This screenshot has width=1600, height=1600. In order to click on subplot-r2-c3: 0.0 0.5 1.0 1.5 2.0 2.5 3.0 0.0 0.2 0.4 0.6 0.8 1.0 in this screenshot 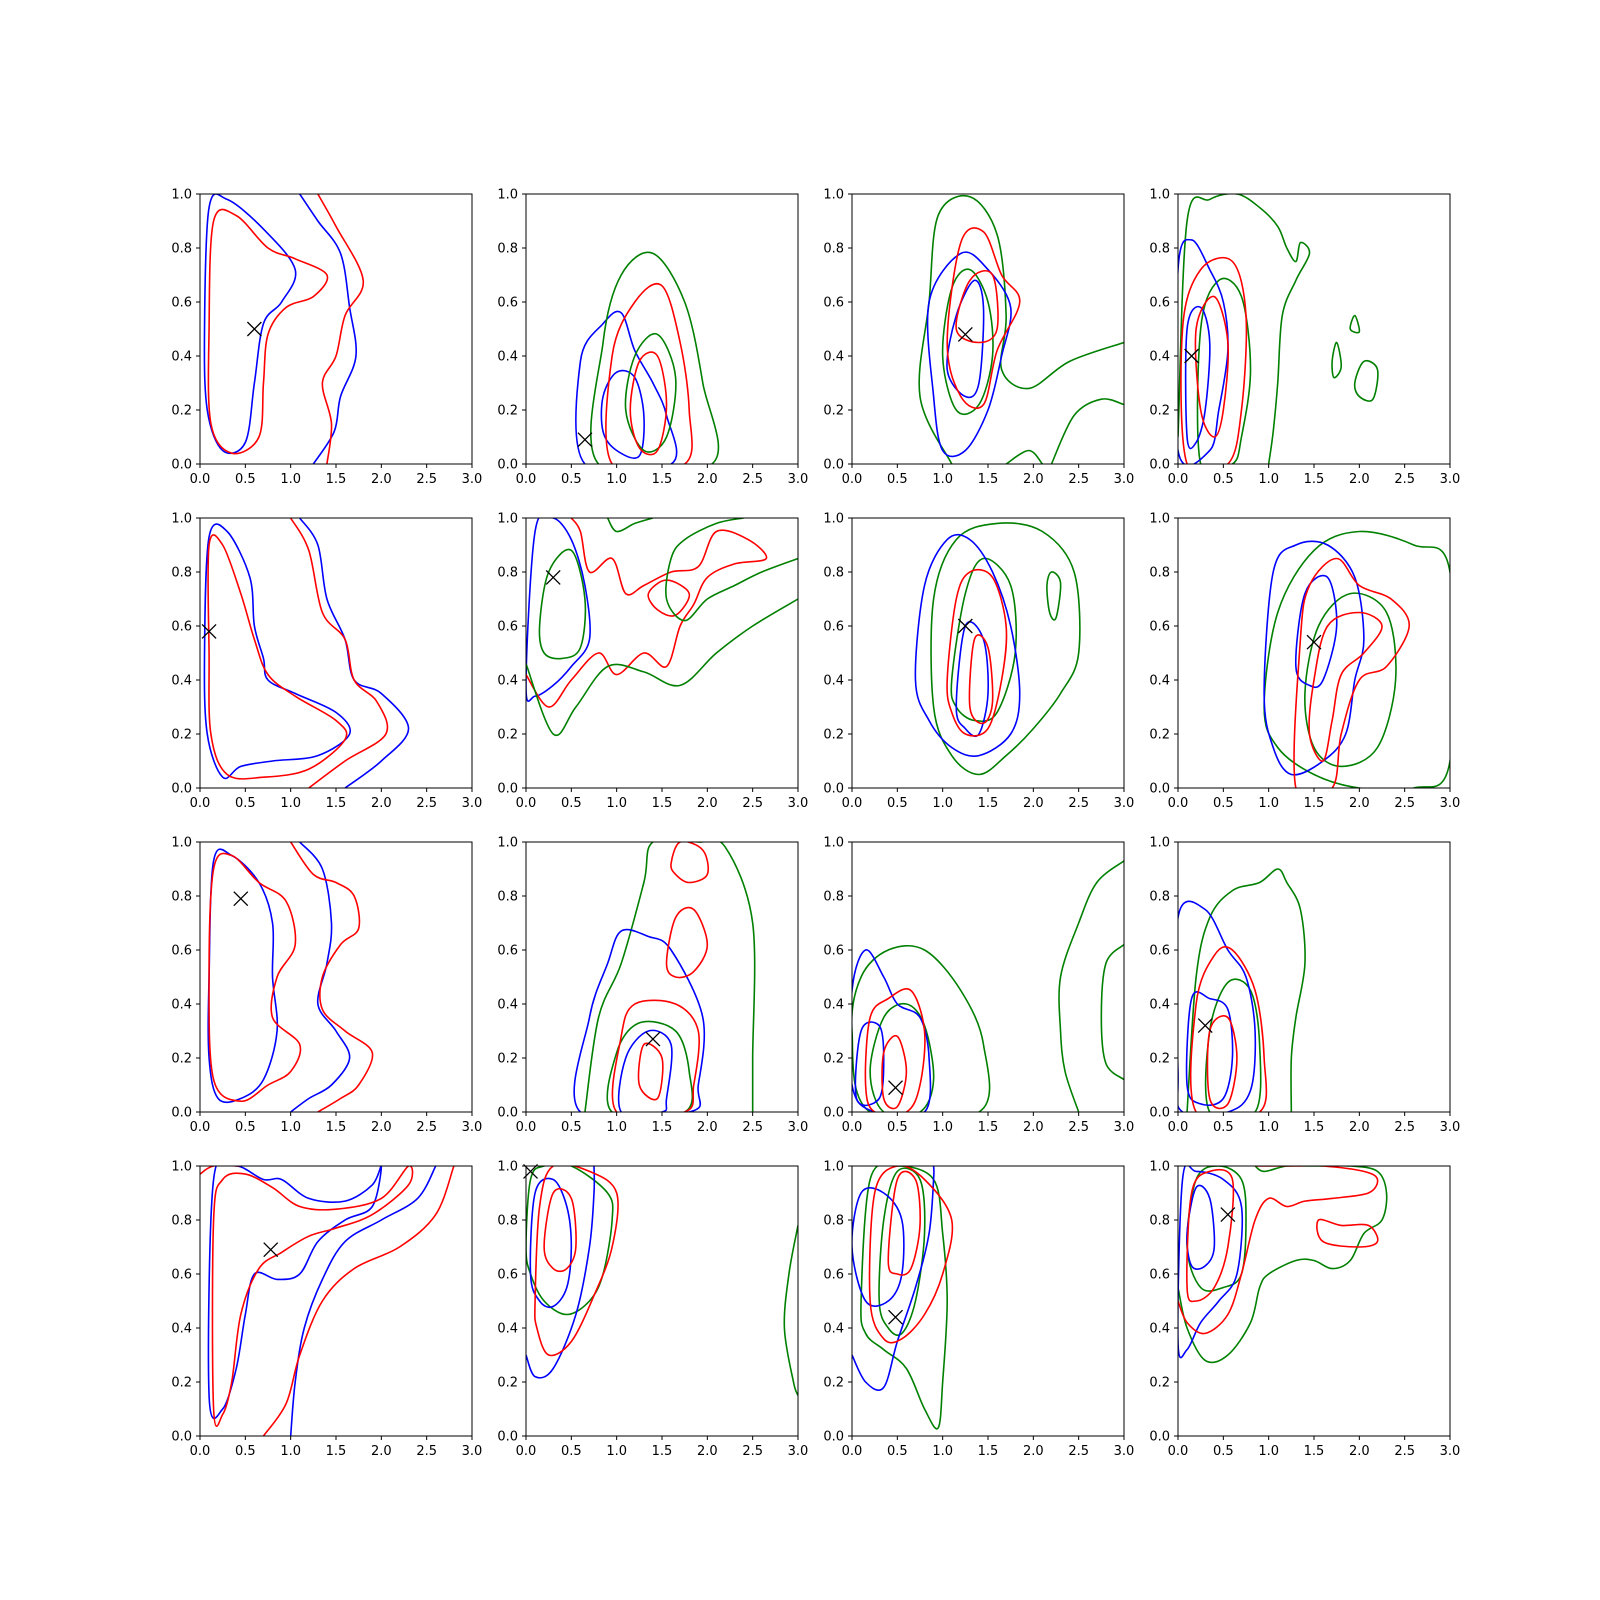, I will do `click(978, 662)`.